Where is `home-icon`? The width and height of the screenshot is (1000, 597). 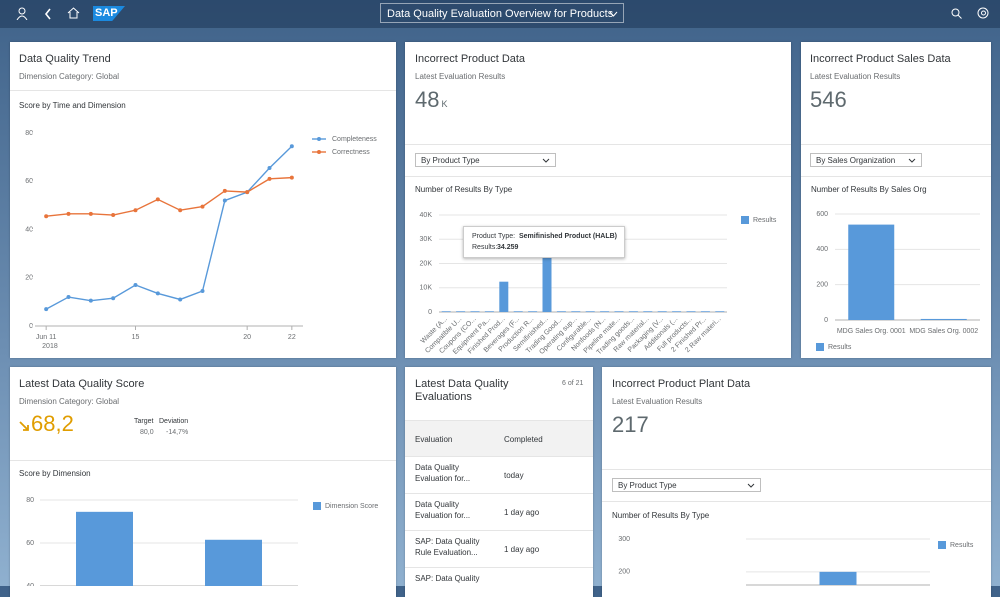
home-icon is located at coordinates (73, 13).